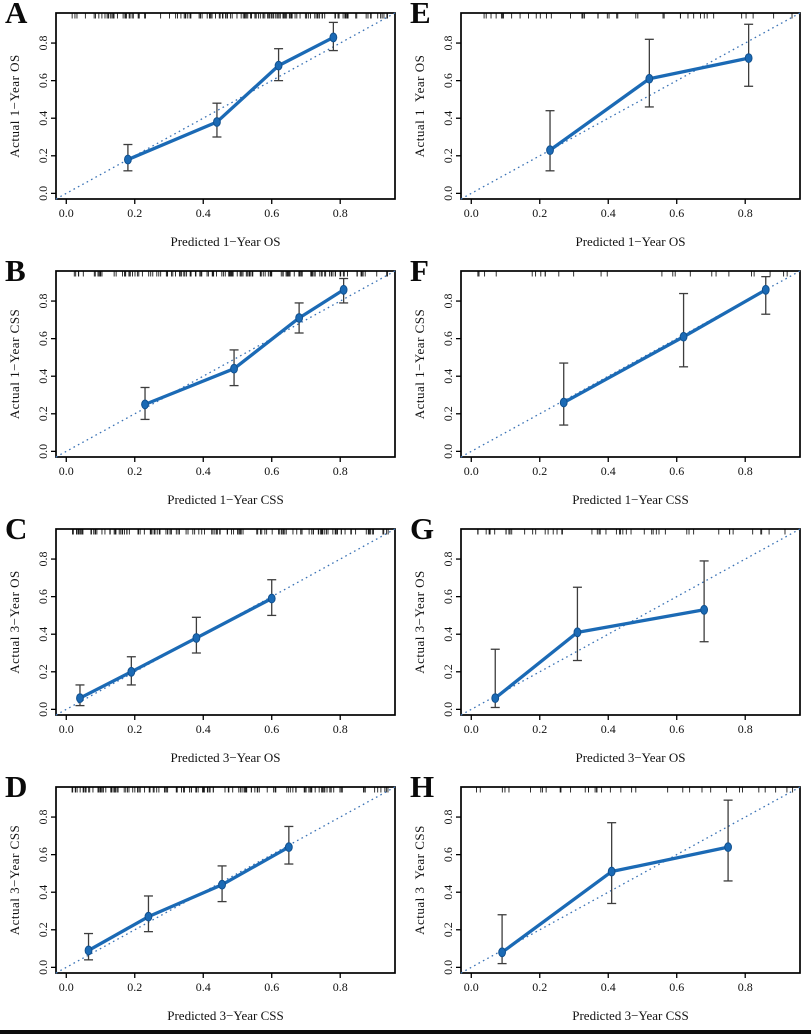 The image size is (811, 1034). What do you see at coordinates (422, 789) in the screenshot?
I see `panel-letter-H: H` at bounding box center [422, 789].